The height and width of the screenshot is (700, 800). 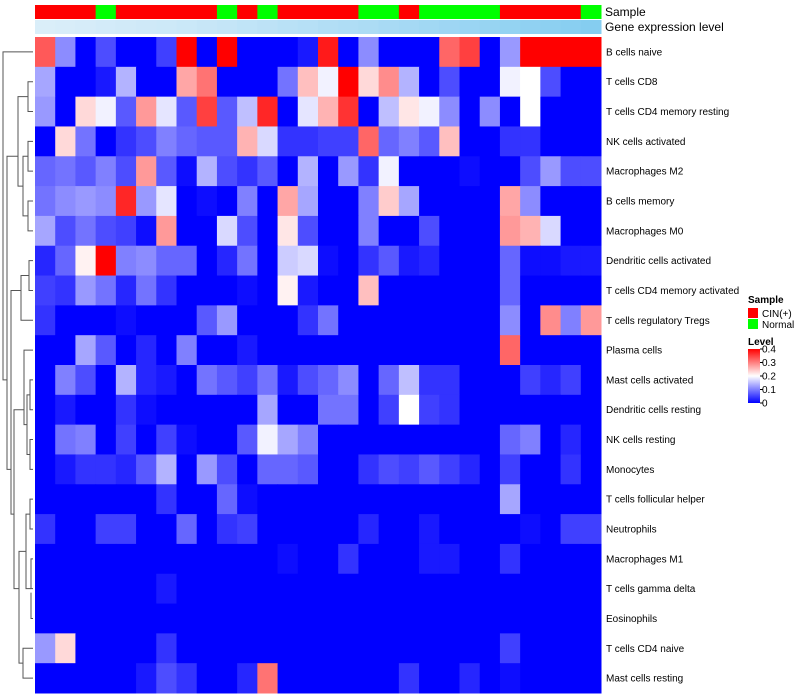 What do you see at coordinates (649, 380) in the screenshot?
I see `row-label: Mast cells activated` at bounding box center [649, 380].